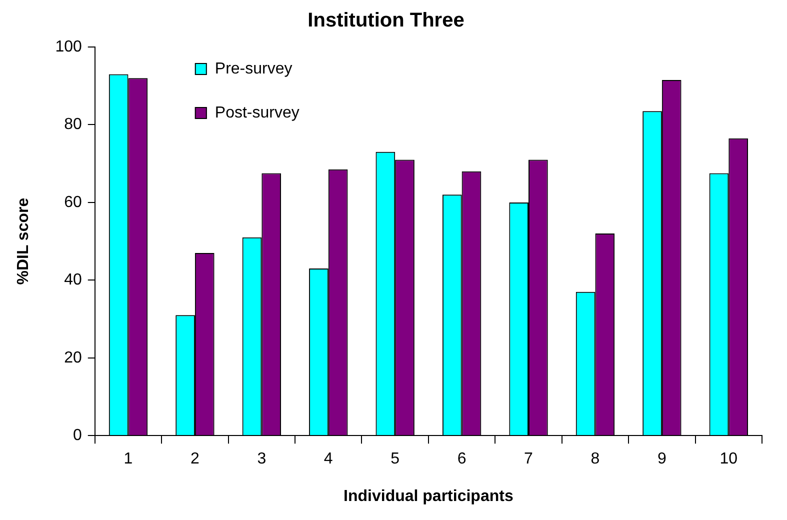  I want to click on x-tick-label: 3, so click(261, 459).